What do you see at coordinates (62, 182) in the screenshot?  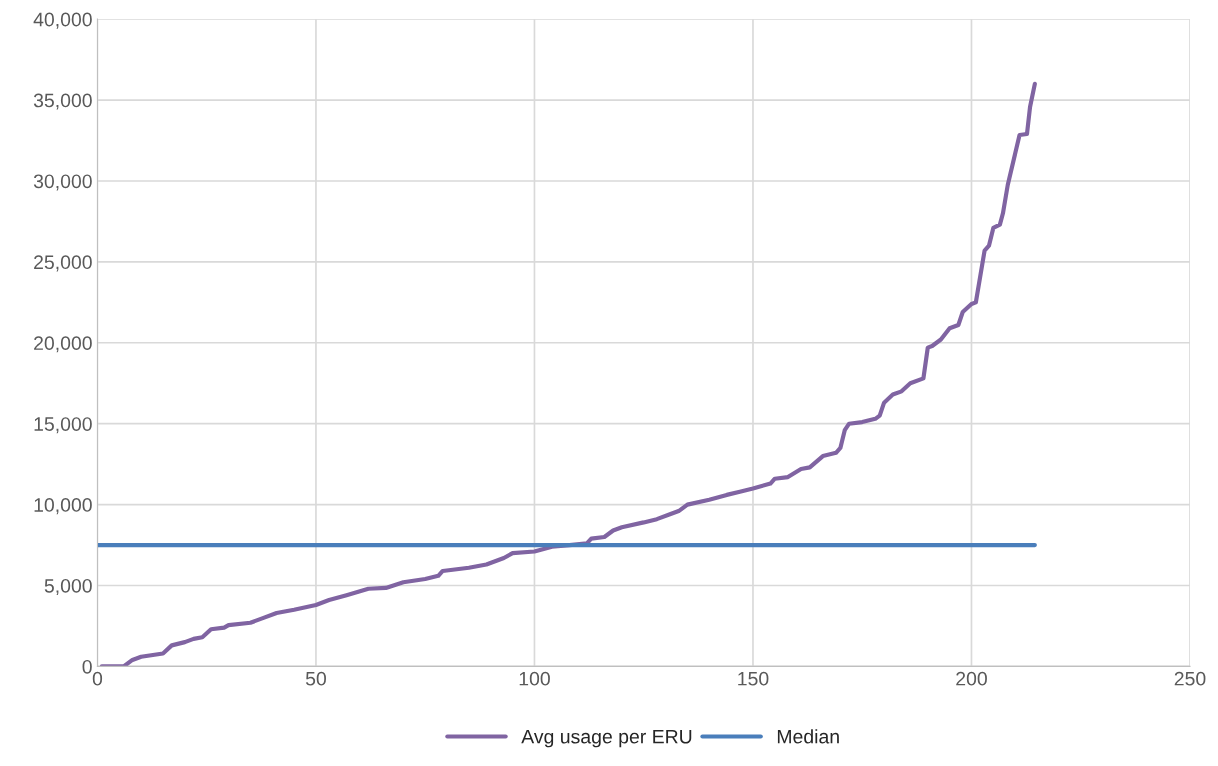 I see `y-tick-label: 30,000` at bounding box center [62, 182].